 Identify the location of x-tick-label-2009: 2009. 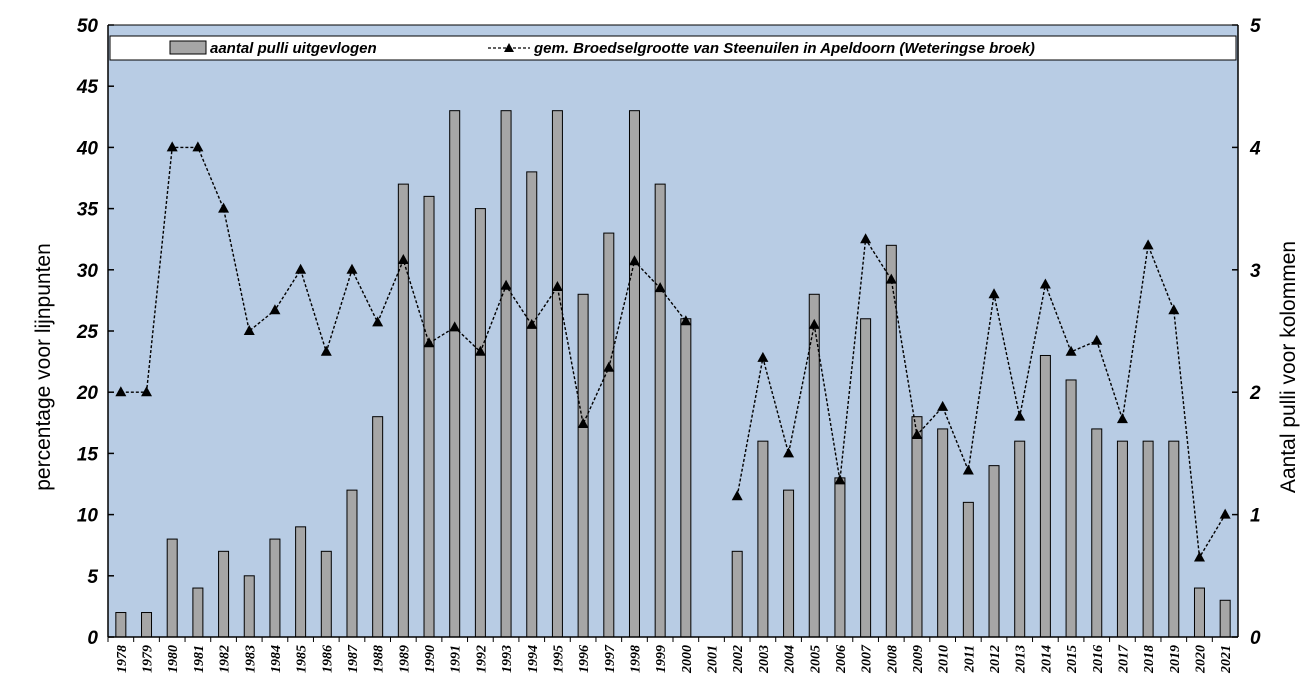
(918, 659).